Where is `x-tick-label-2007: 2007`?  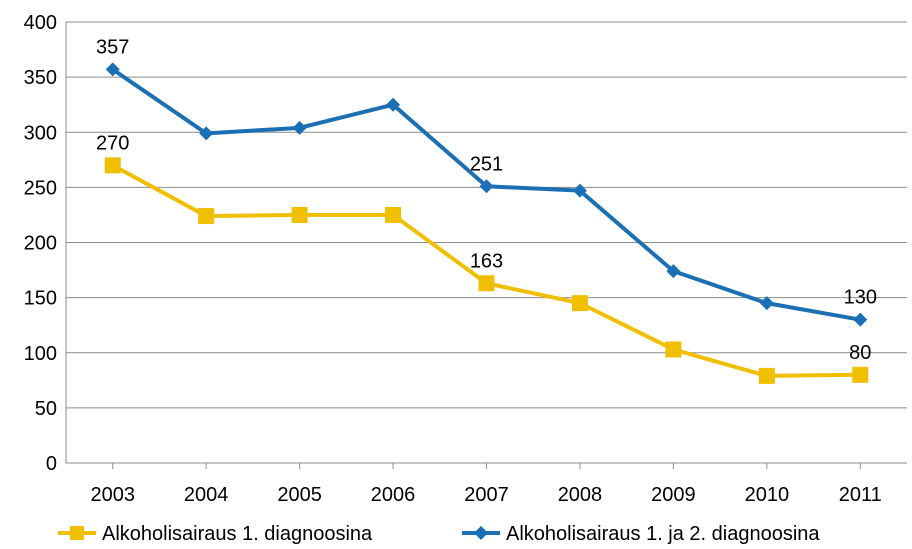 x-tick-label-2007: 2007 is located at coordinates (486, 495).